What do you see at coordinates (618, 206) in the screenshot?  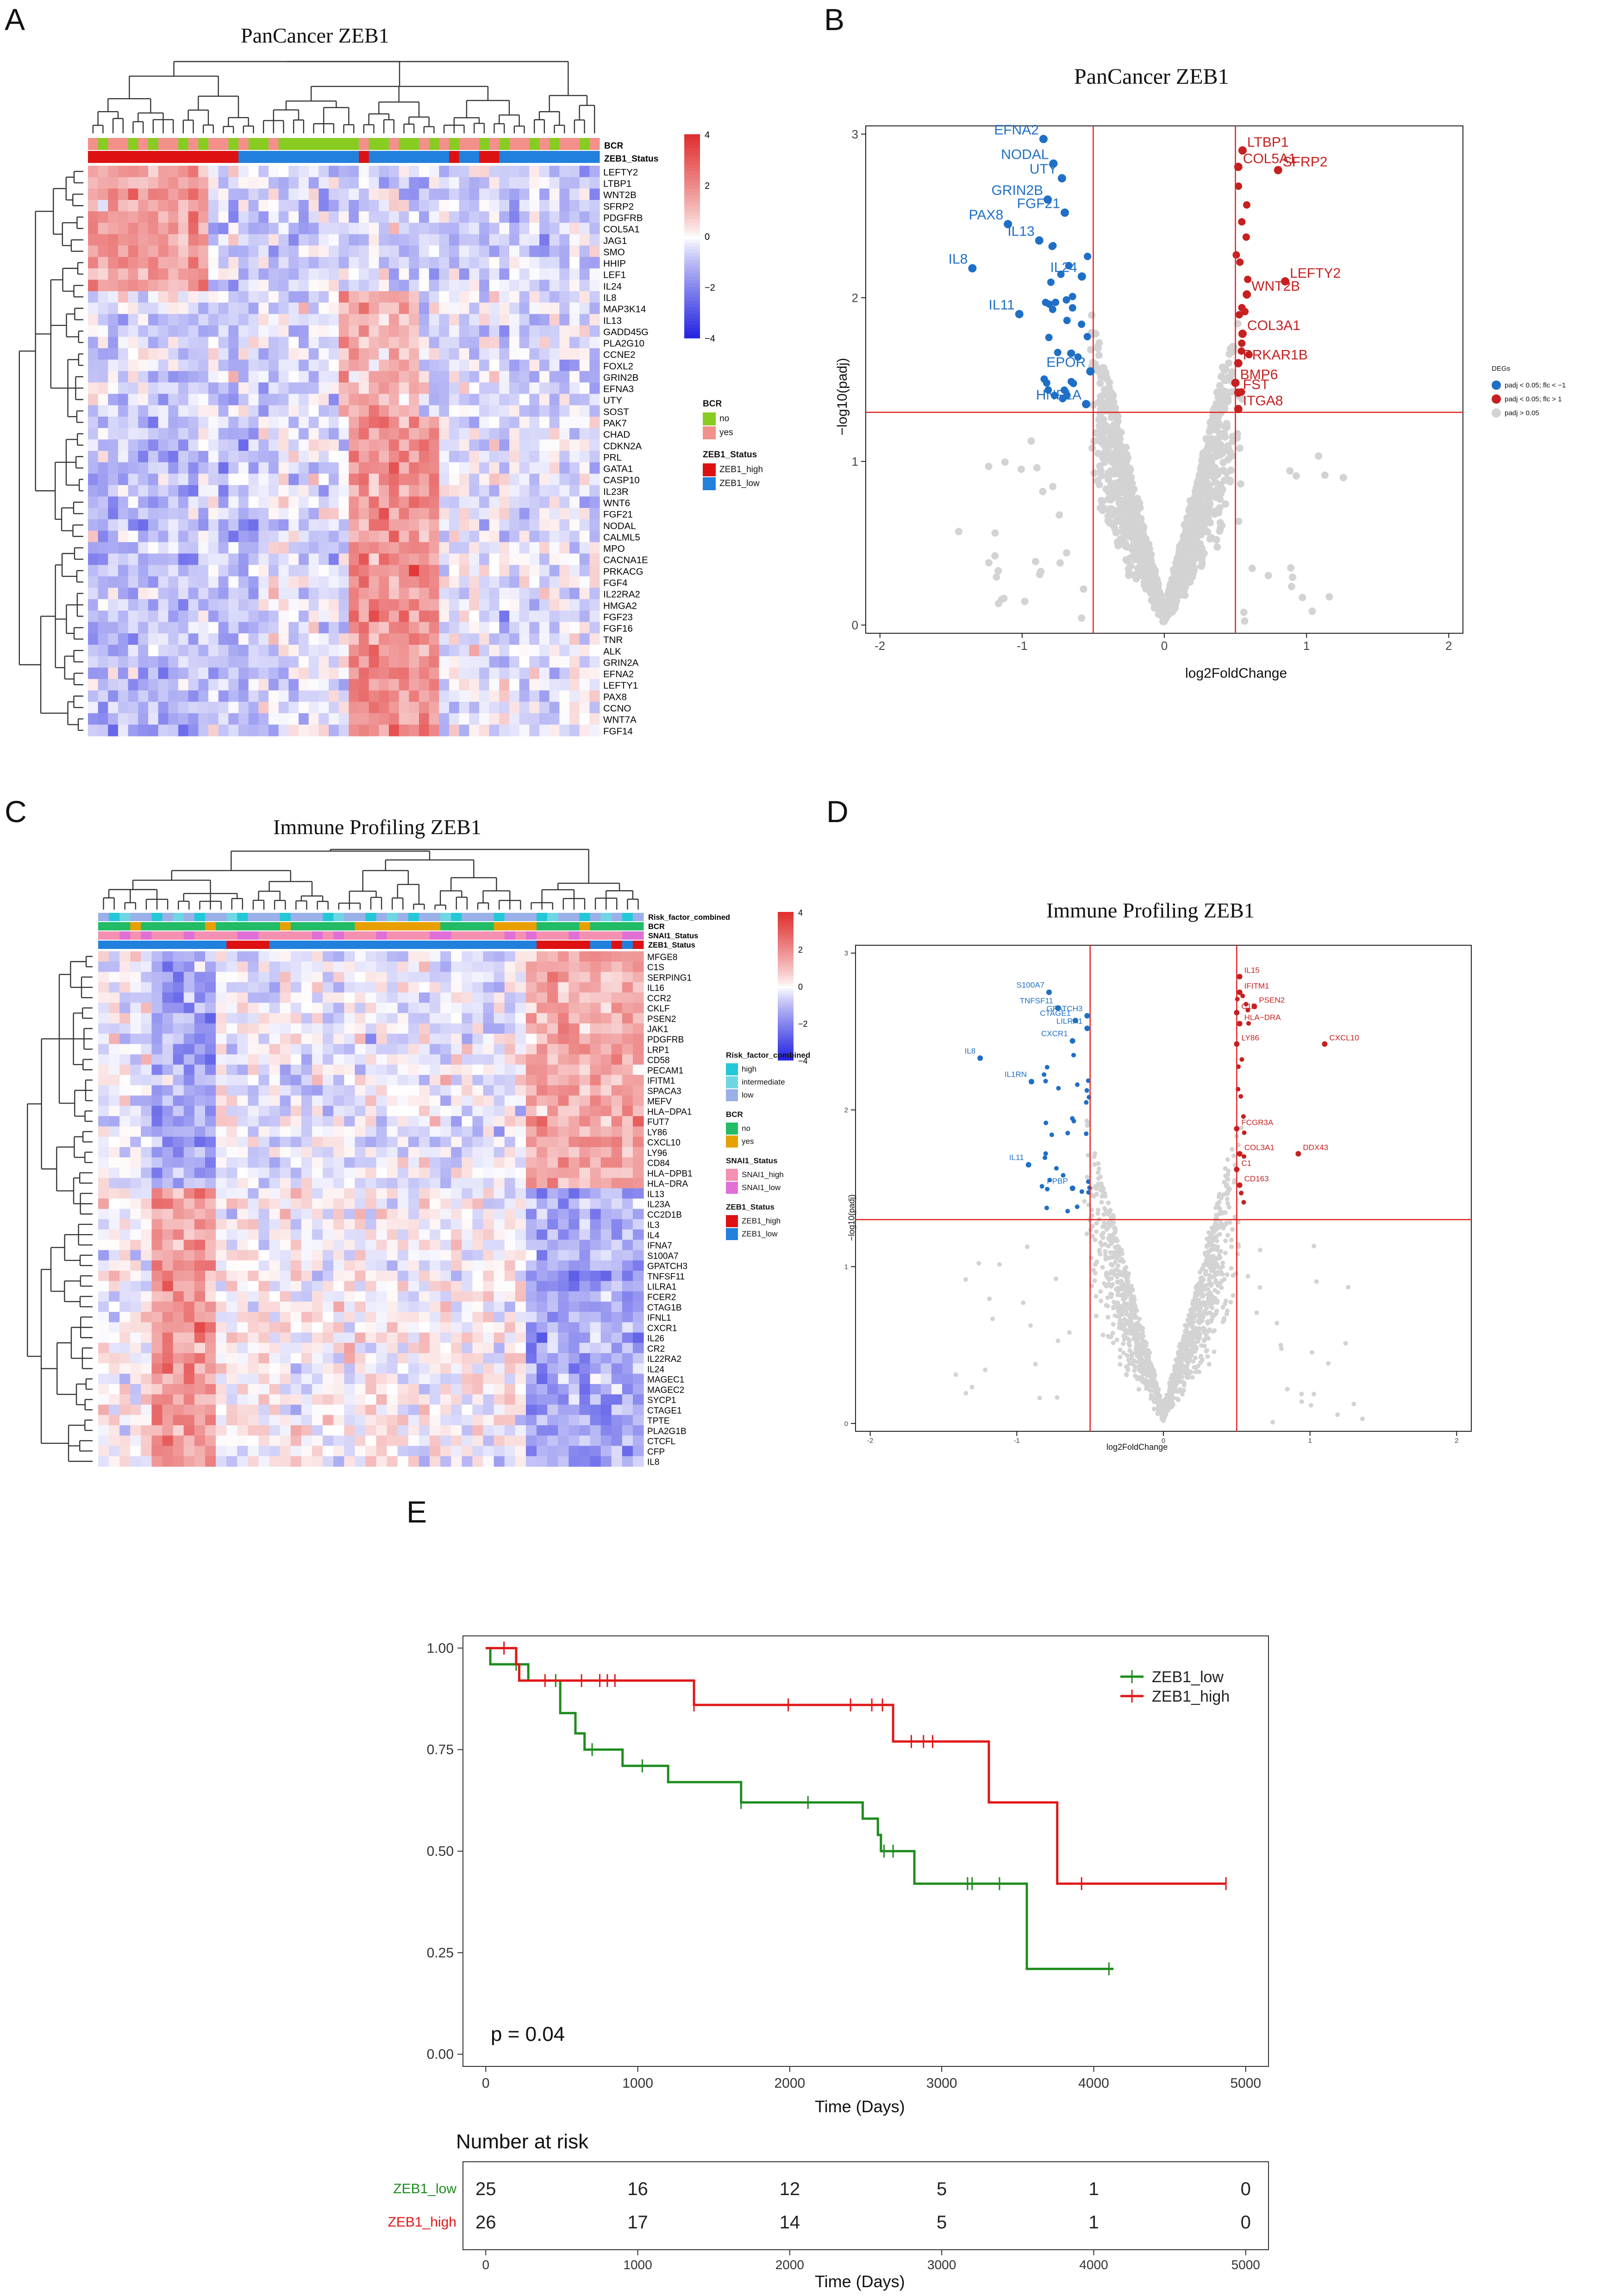 I see `heatmap-a-gene-label: SFRP2` at bounding box center [618, 206].